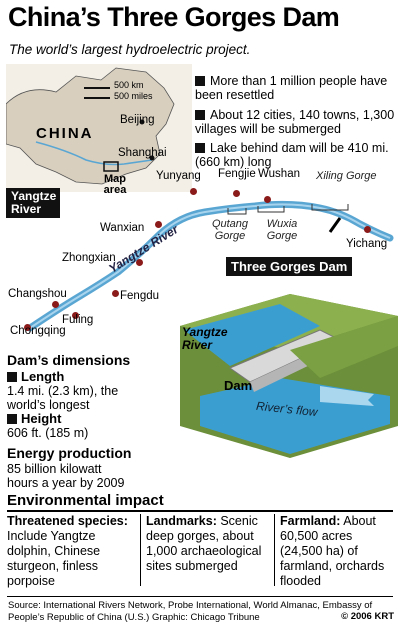 The image size is (400, 630). I want to click on gorge-qutang: Qutang Gorge, so click(230, 230).